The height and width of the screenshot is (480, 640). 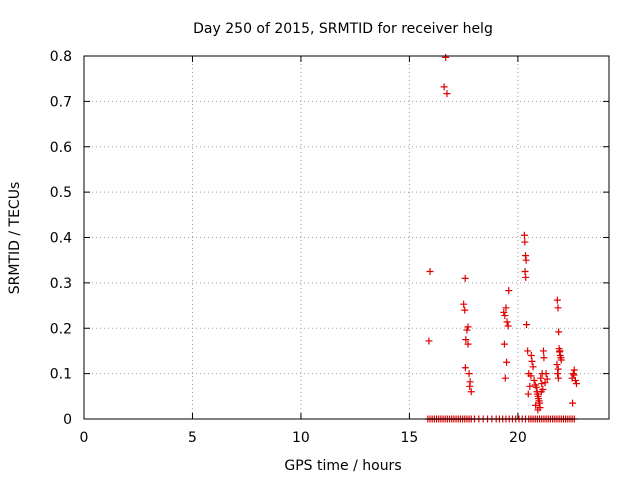 I want to click on x-tick-label: 20, so click(x=518, y=438).